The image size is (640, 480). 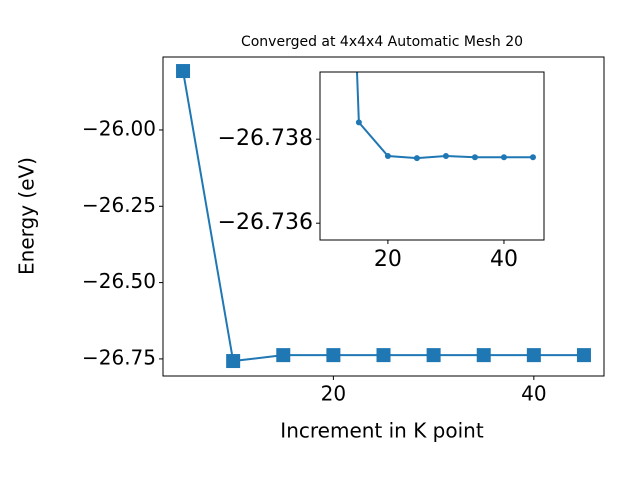 What do you see at coordinates (119, 128) in the screenshot?
I see `y-tick-label: −26.00` at bounding box center [119, 128].